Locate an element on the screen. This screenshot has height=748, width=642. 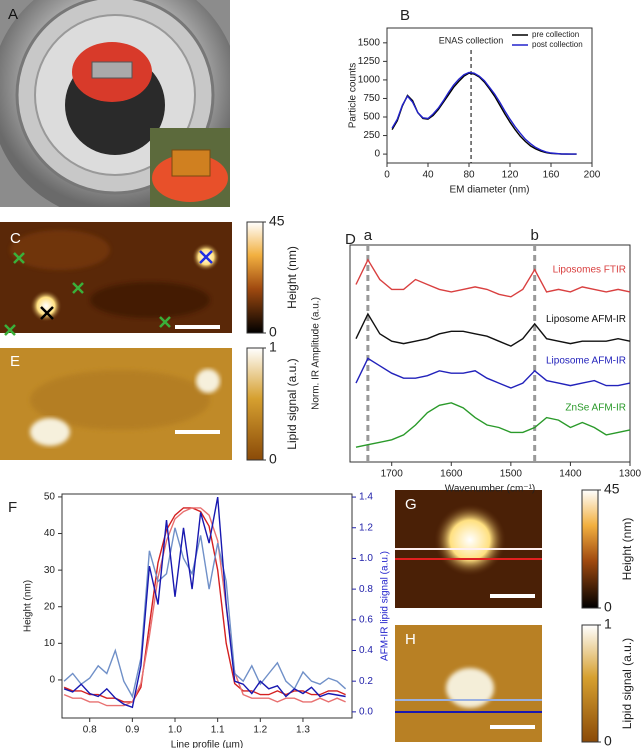
x-tick-label: 1400 is located at coordinates (570, 474).